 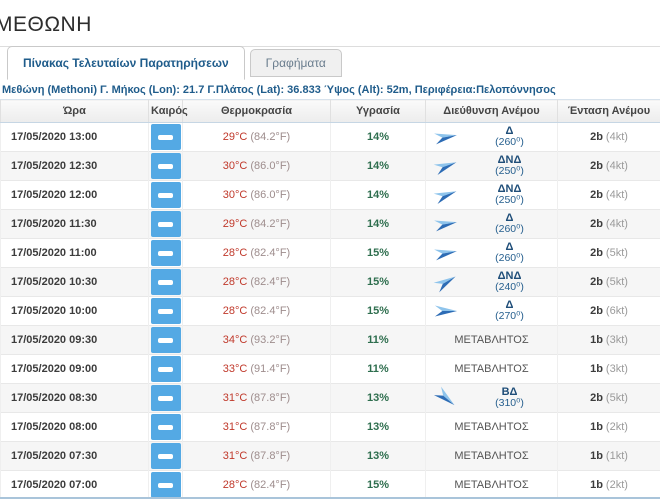 I want to click on table-row: 17/05/2020 13:00 29°C (84.2°F) 14% Δ, so click(x=330, y=137).